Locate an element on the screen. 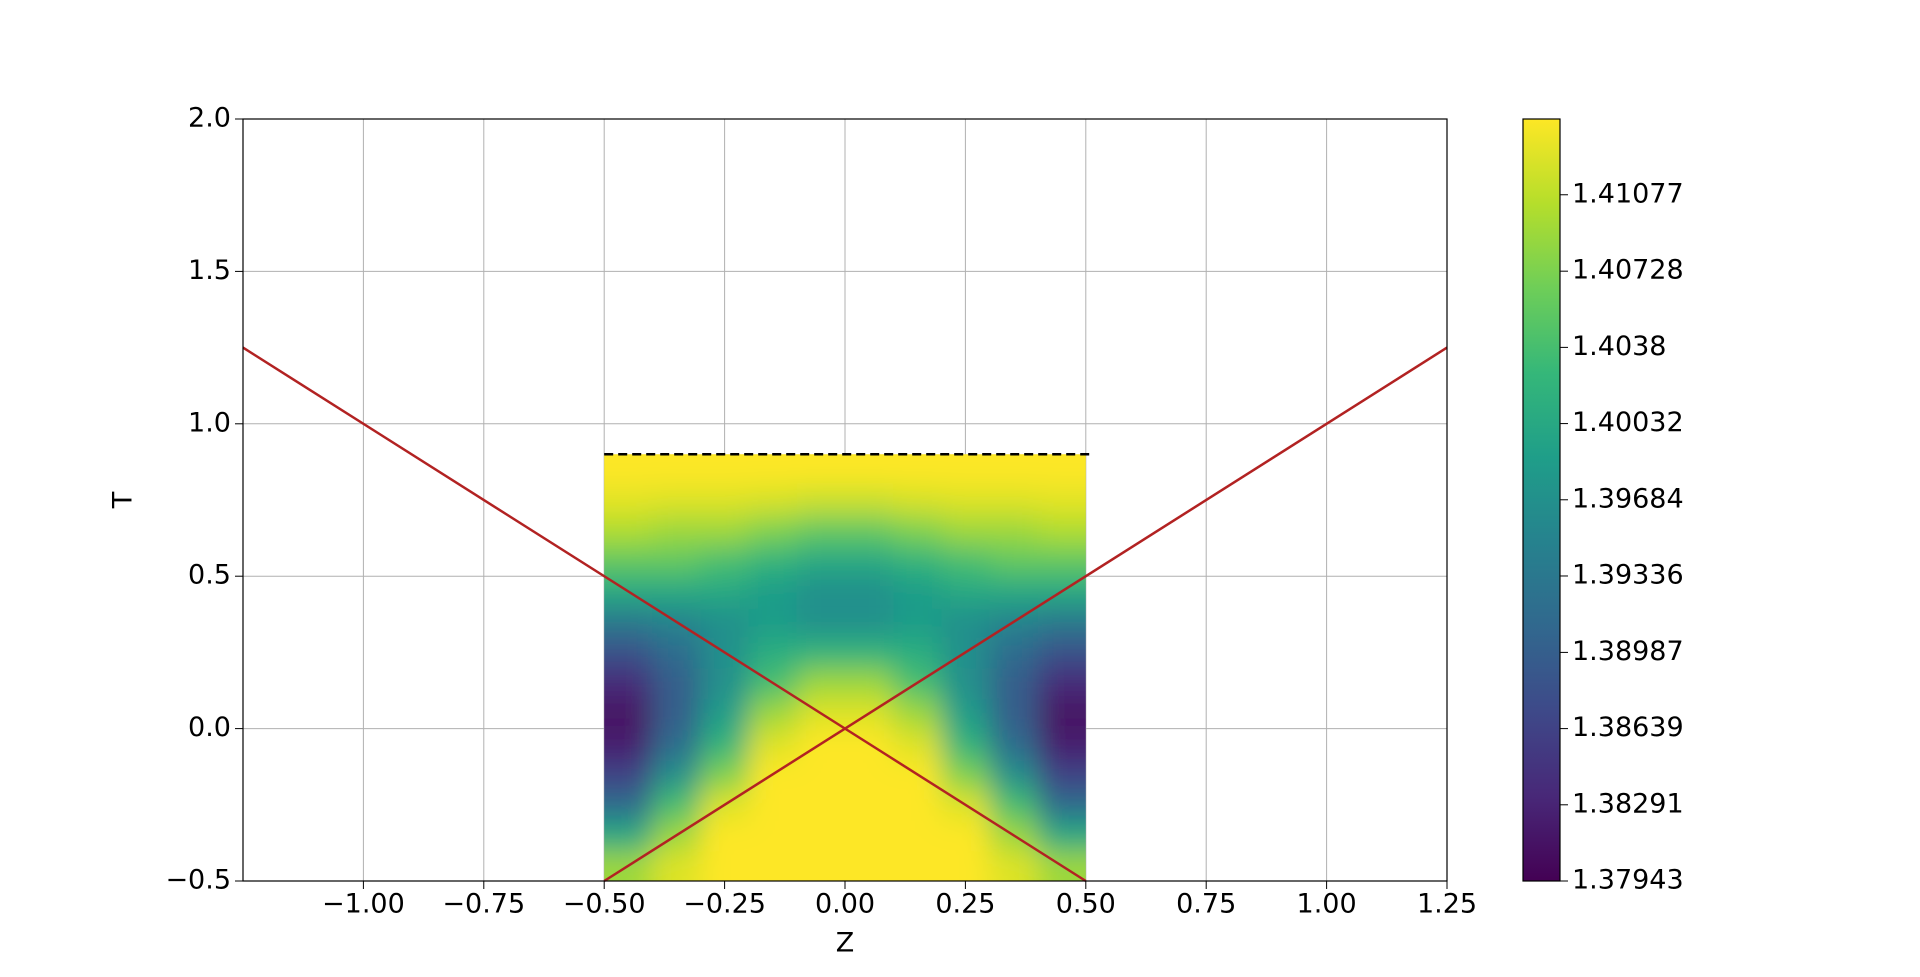 The width and height of the screenshot is (1920, 977). x-tick-label: 1.00 is located at coordinates (1327, 904).